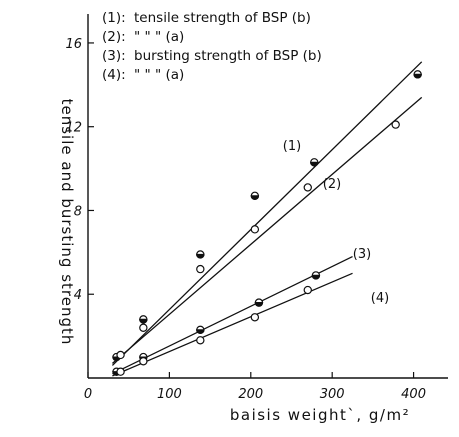  Describe the element at coordinates (114, 75) in the screenshot. I see `legend-number: (4):` at that location.